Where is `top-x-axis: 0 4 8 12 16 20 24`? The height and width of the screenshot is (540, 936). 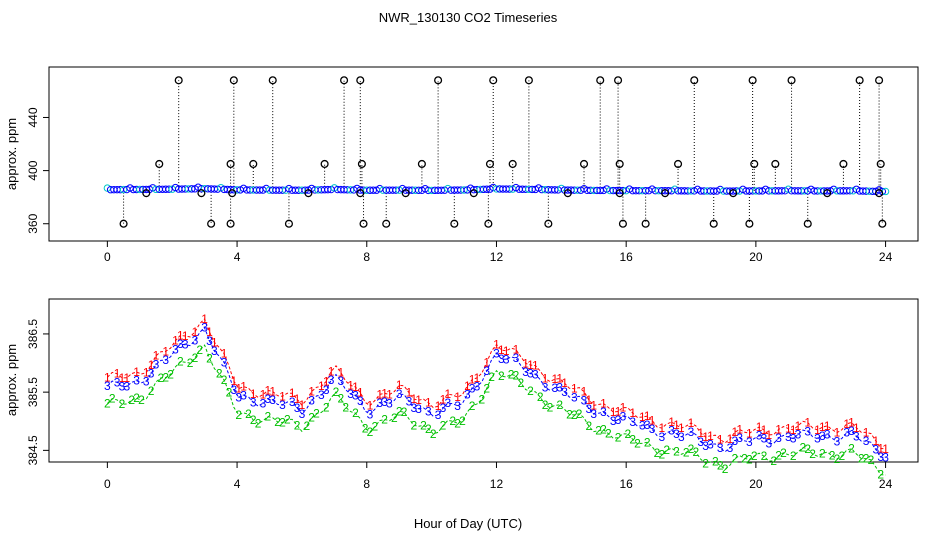
top-x-axis: 0 4 8 12 16 20 24 is located at coordinates (498, 252).